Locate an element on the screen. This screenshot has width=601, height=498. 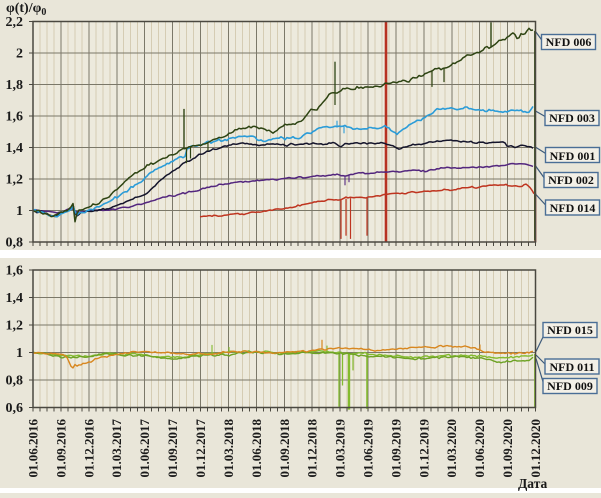
svg-text: 01.09.2019 is located at coordinates (395, 448).